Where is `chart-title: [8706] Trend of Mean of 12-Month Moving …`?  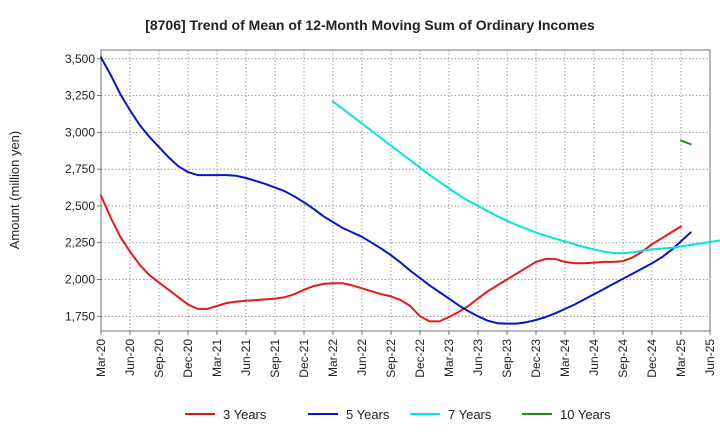
chart-title: [8706] Trend of Mean of 12-Month Moving … is located at coordinates (370, 25).